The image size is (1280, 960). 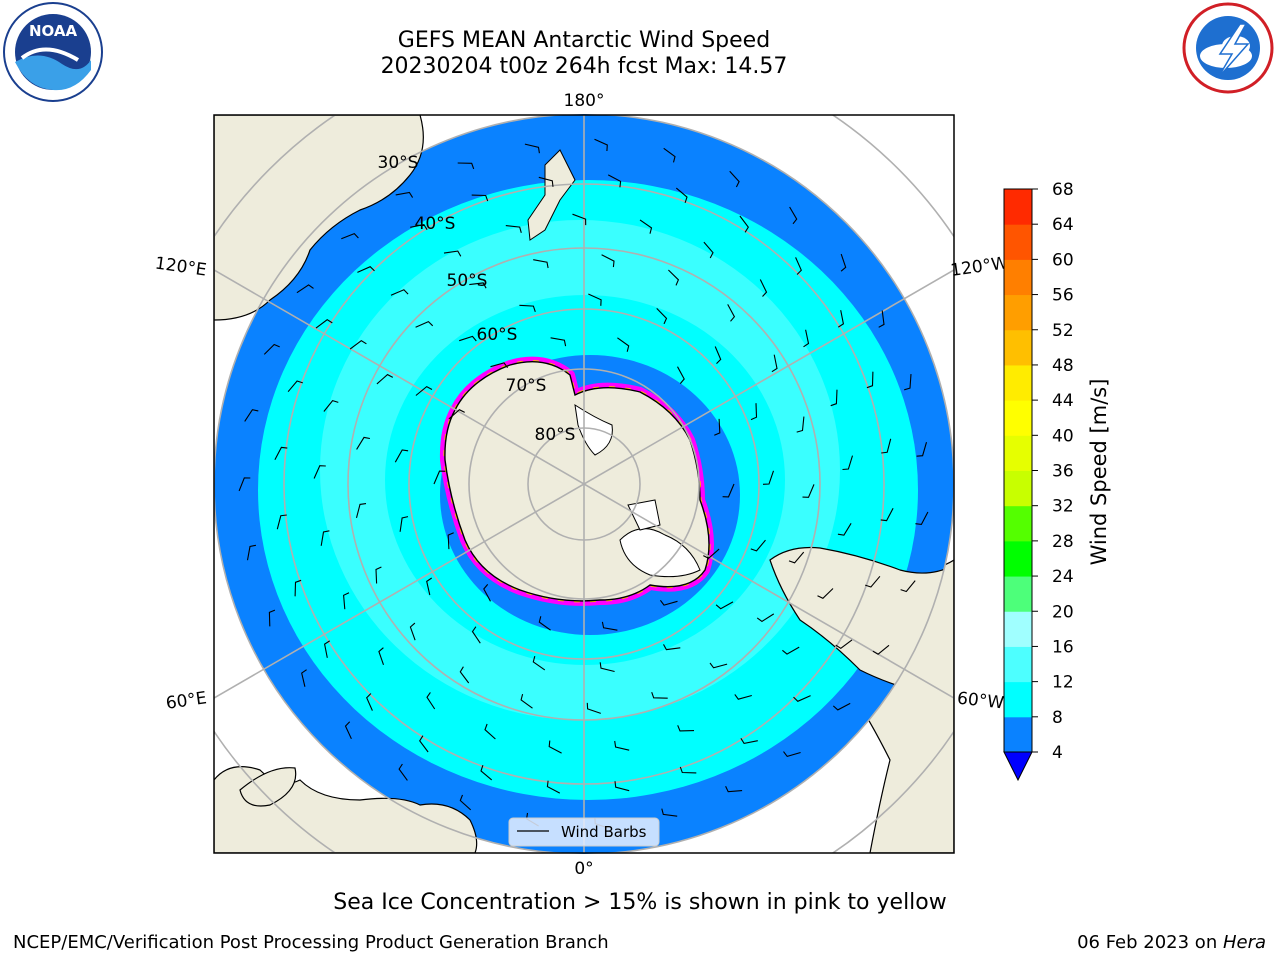 I want to click on lon-label-120w: 120°W, so click(x=979, y=267).